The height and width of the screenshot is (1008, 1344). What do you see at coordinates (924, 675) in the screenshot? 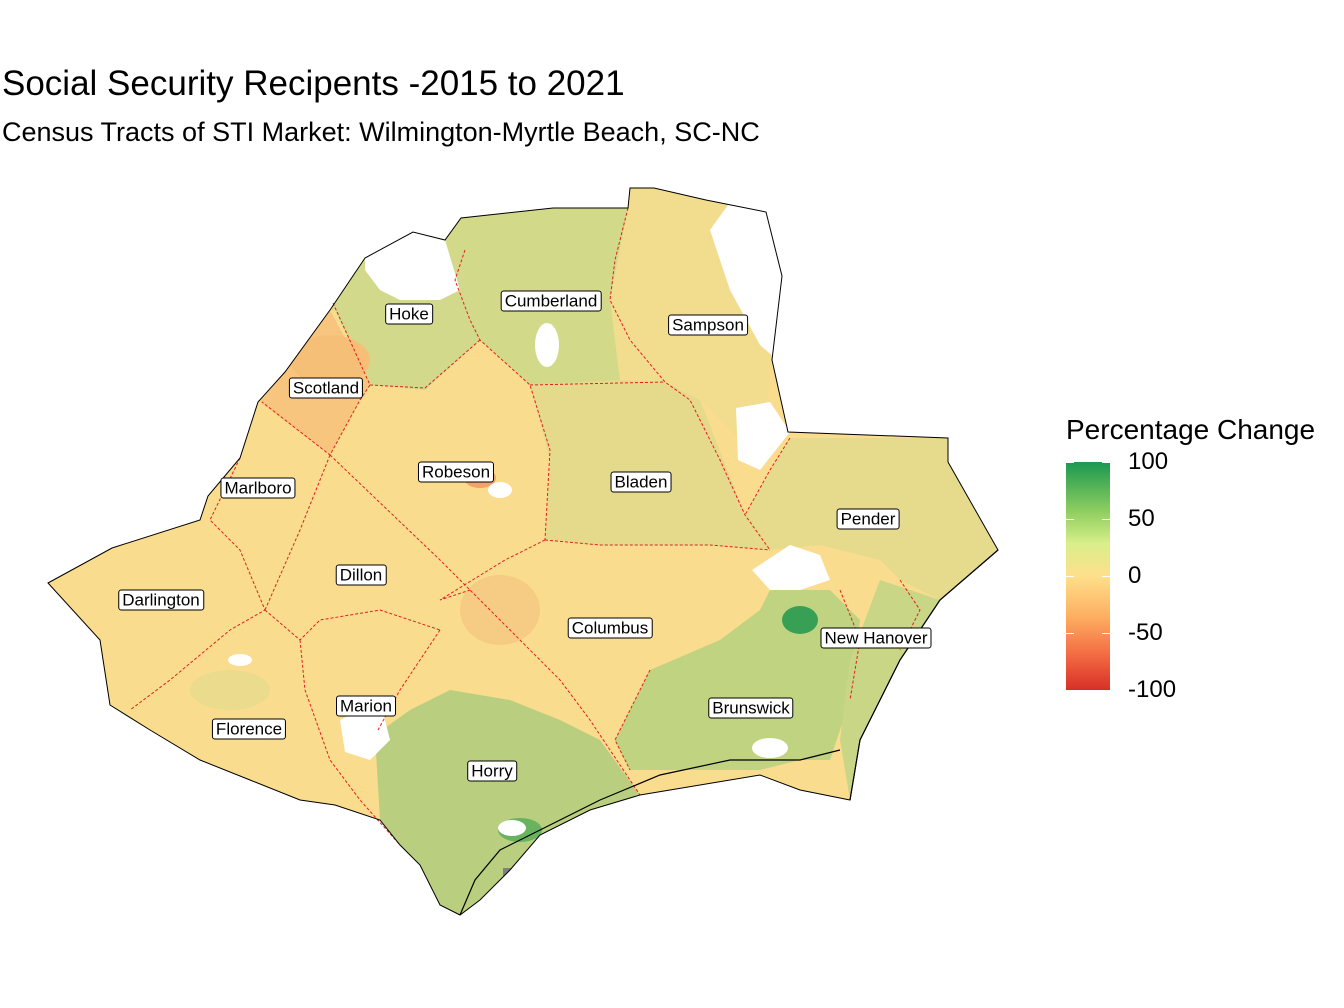
I see `coastline-north` at bounding box center [924, 675].